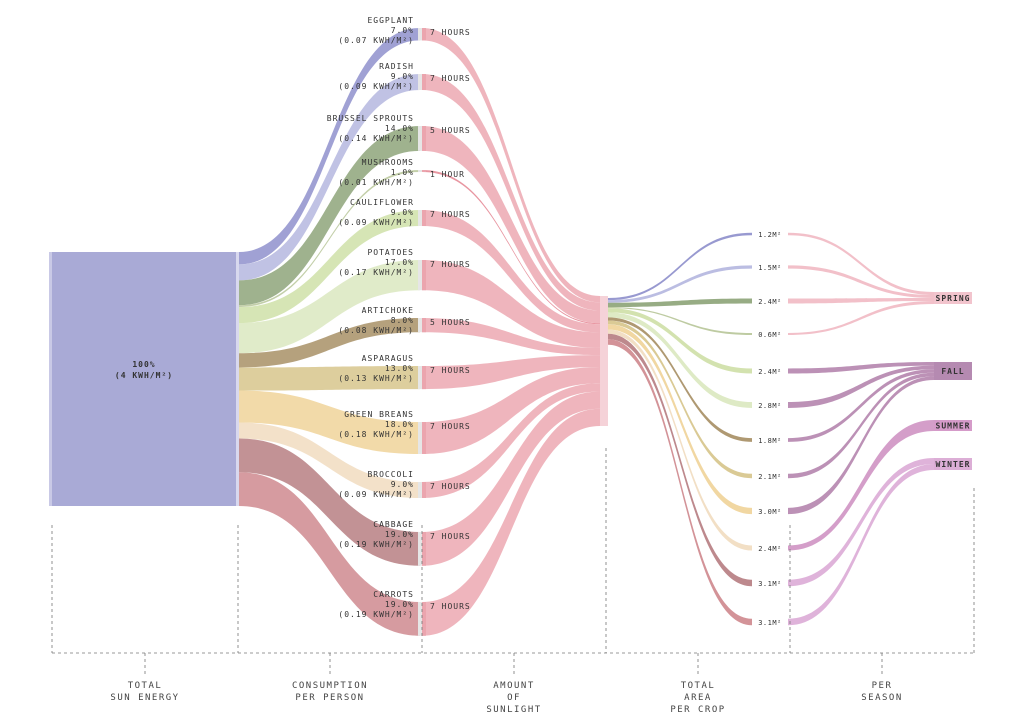  I want to click on sunlight-merge-node, so click(604, 361).